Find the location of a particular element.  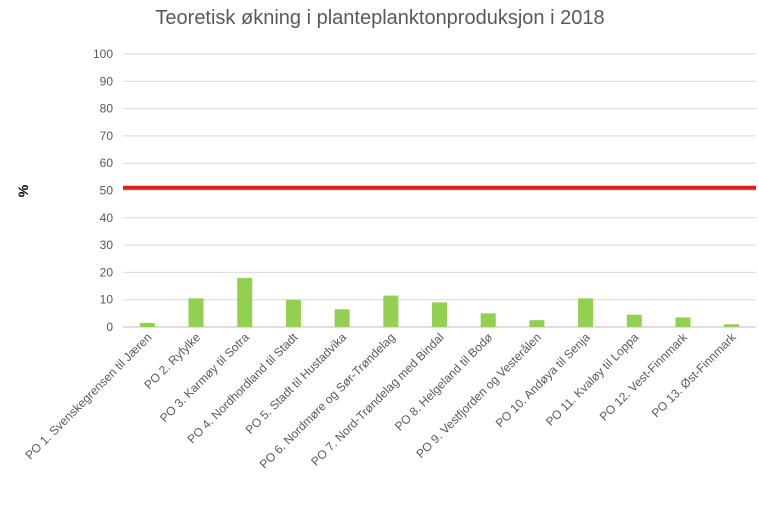

y-tick-label: 30 is located at coordinates (107, 245).